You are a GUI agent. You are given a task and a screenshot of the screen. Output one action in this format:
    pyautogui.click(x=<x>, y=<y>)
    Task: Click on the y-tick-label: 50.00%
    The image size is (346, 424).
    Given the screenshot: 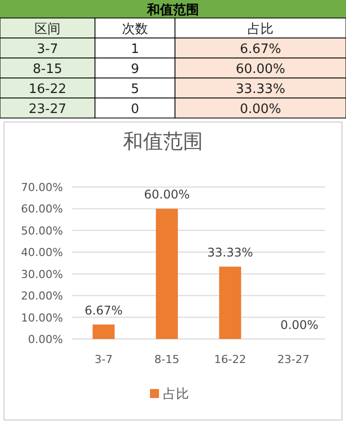 What is the action you would take?
    pyautogui.click(x=42, y=231)
    